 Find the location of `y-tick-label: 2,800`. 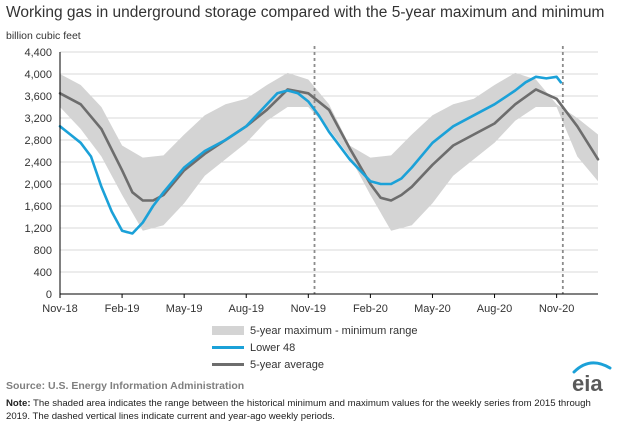

y-tick-label: 2,800 is located at coordinates (38, 141).